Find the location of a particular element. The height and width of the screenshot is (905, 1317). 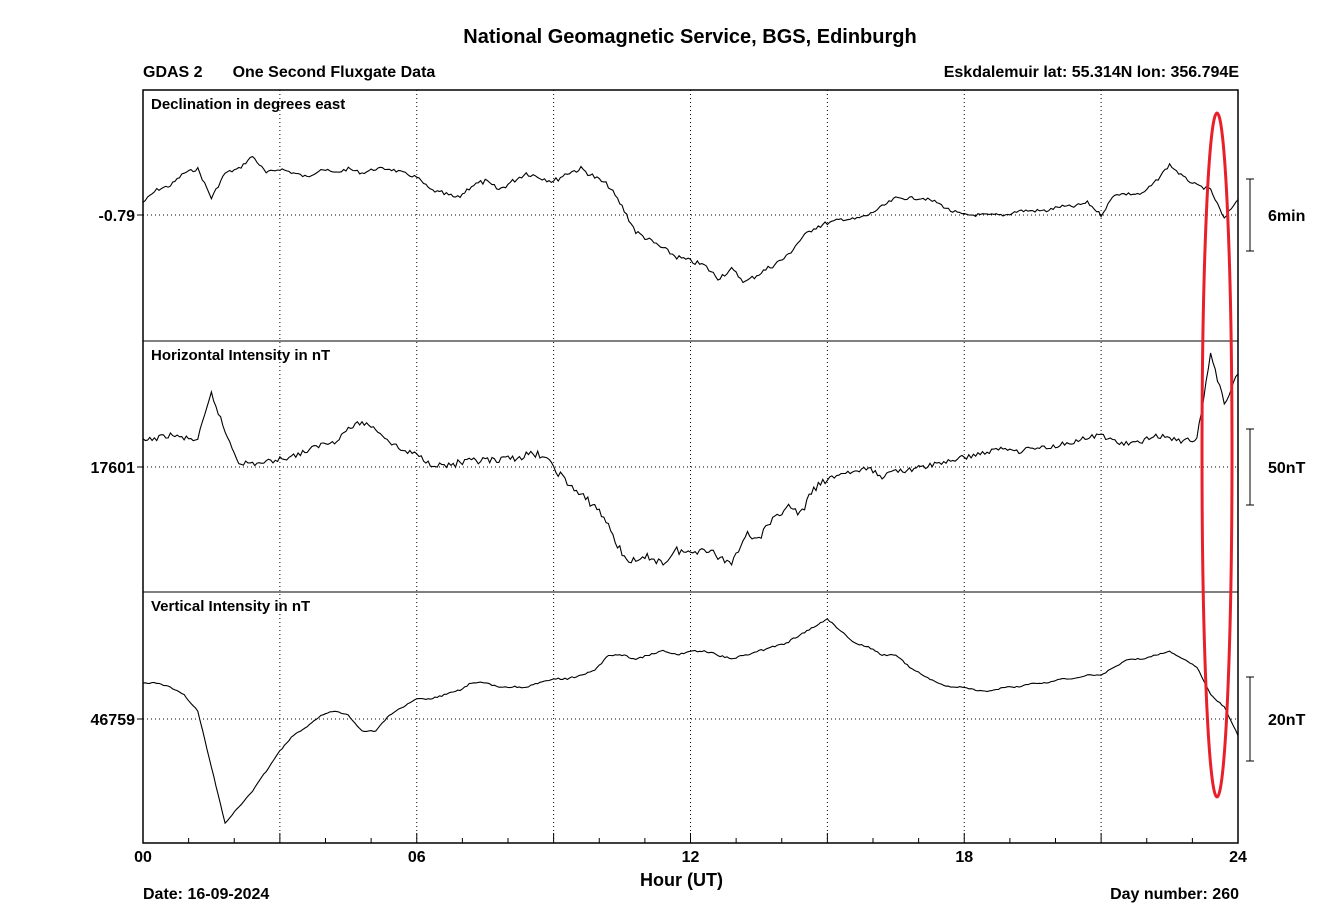

reference-value-label: -0.79 is located at coordinates (117, 216).